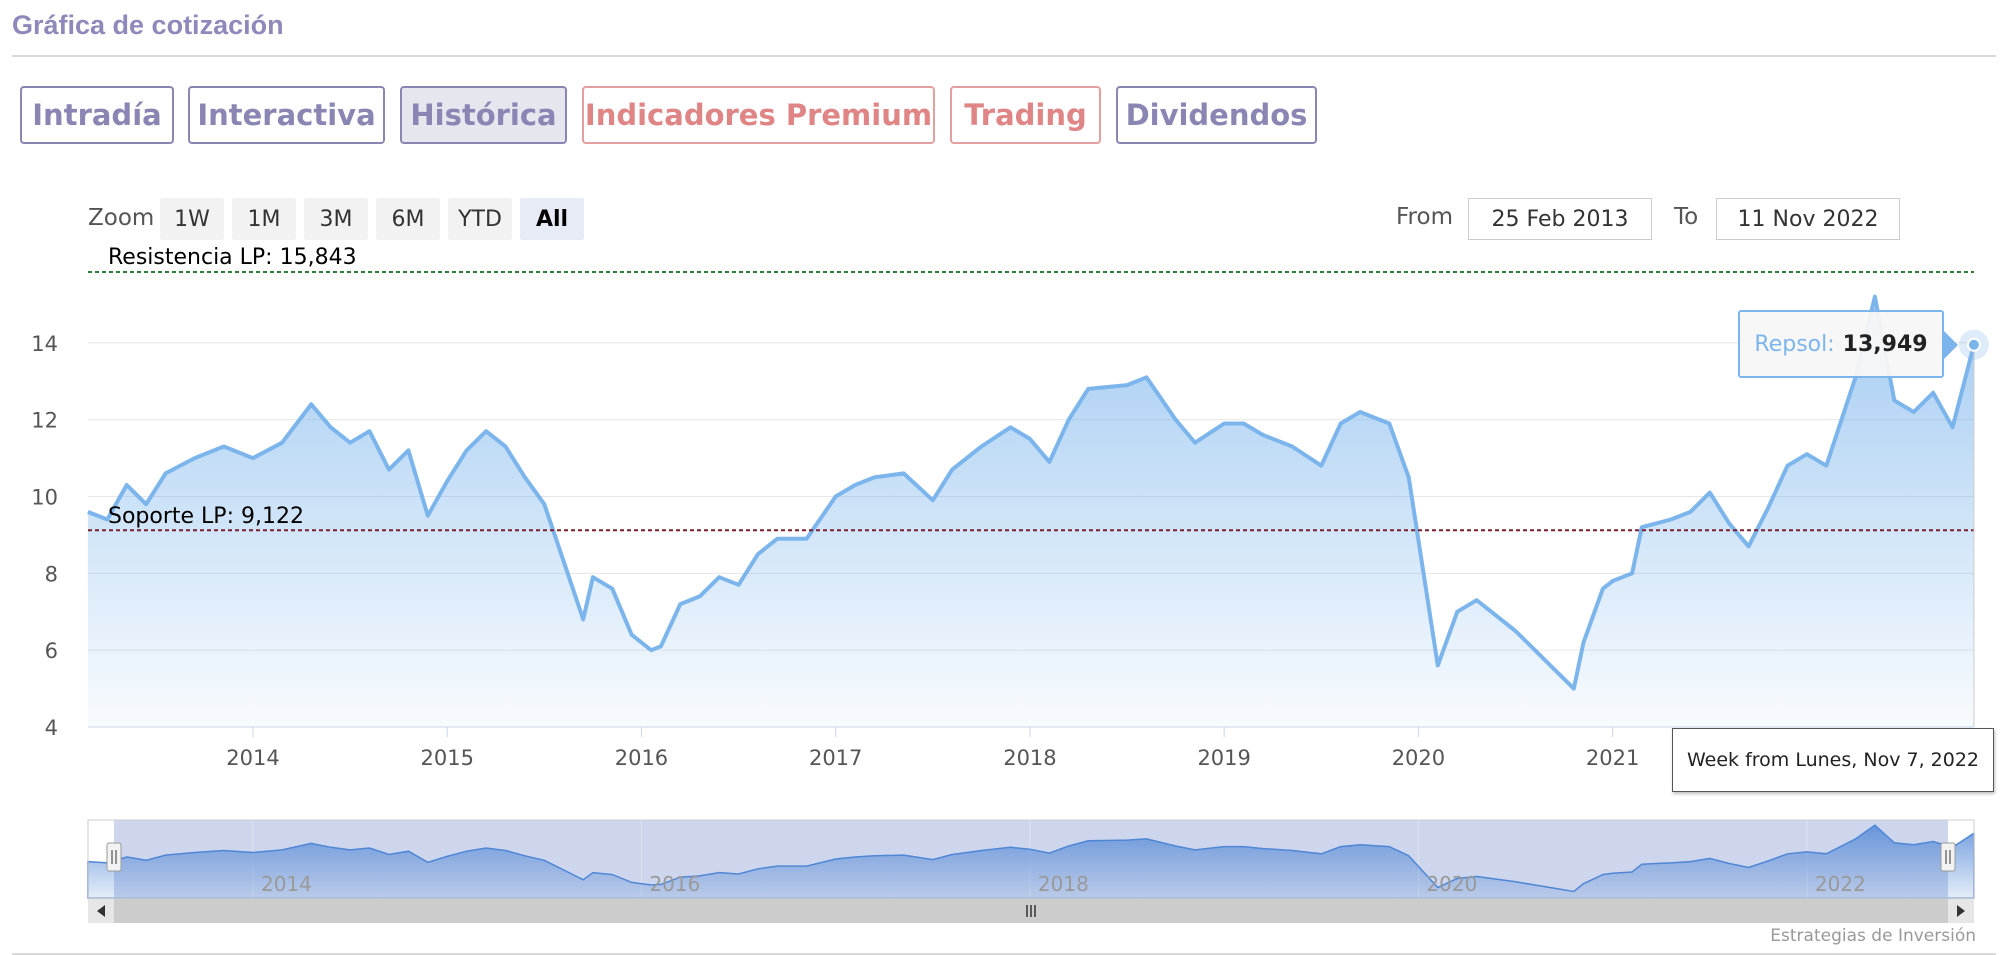 This screenshot has height=955, width=2000. I want to click on tooltip-pointer, so click(1950, 345).